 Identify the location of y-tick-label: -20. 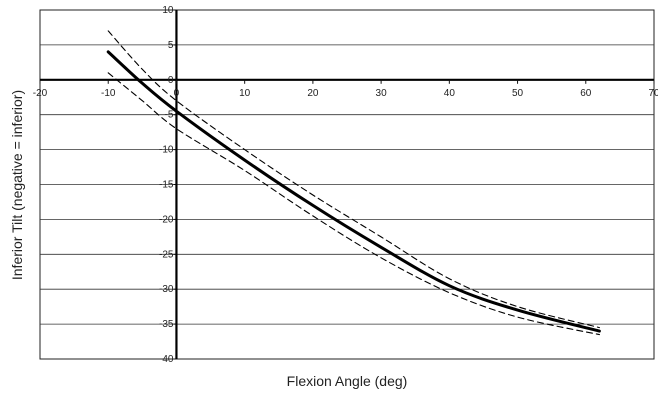
(166, 219).